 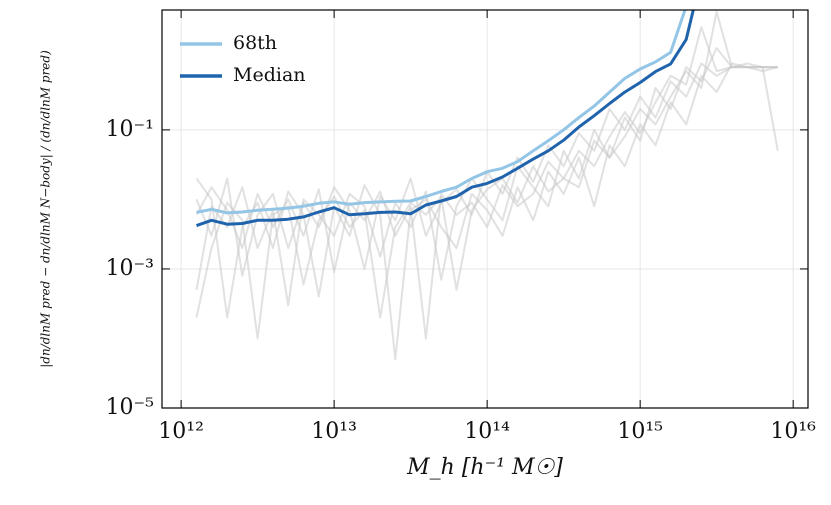 I want to click on x-tick-label: 10¹³, so click(x=334, y=431).